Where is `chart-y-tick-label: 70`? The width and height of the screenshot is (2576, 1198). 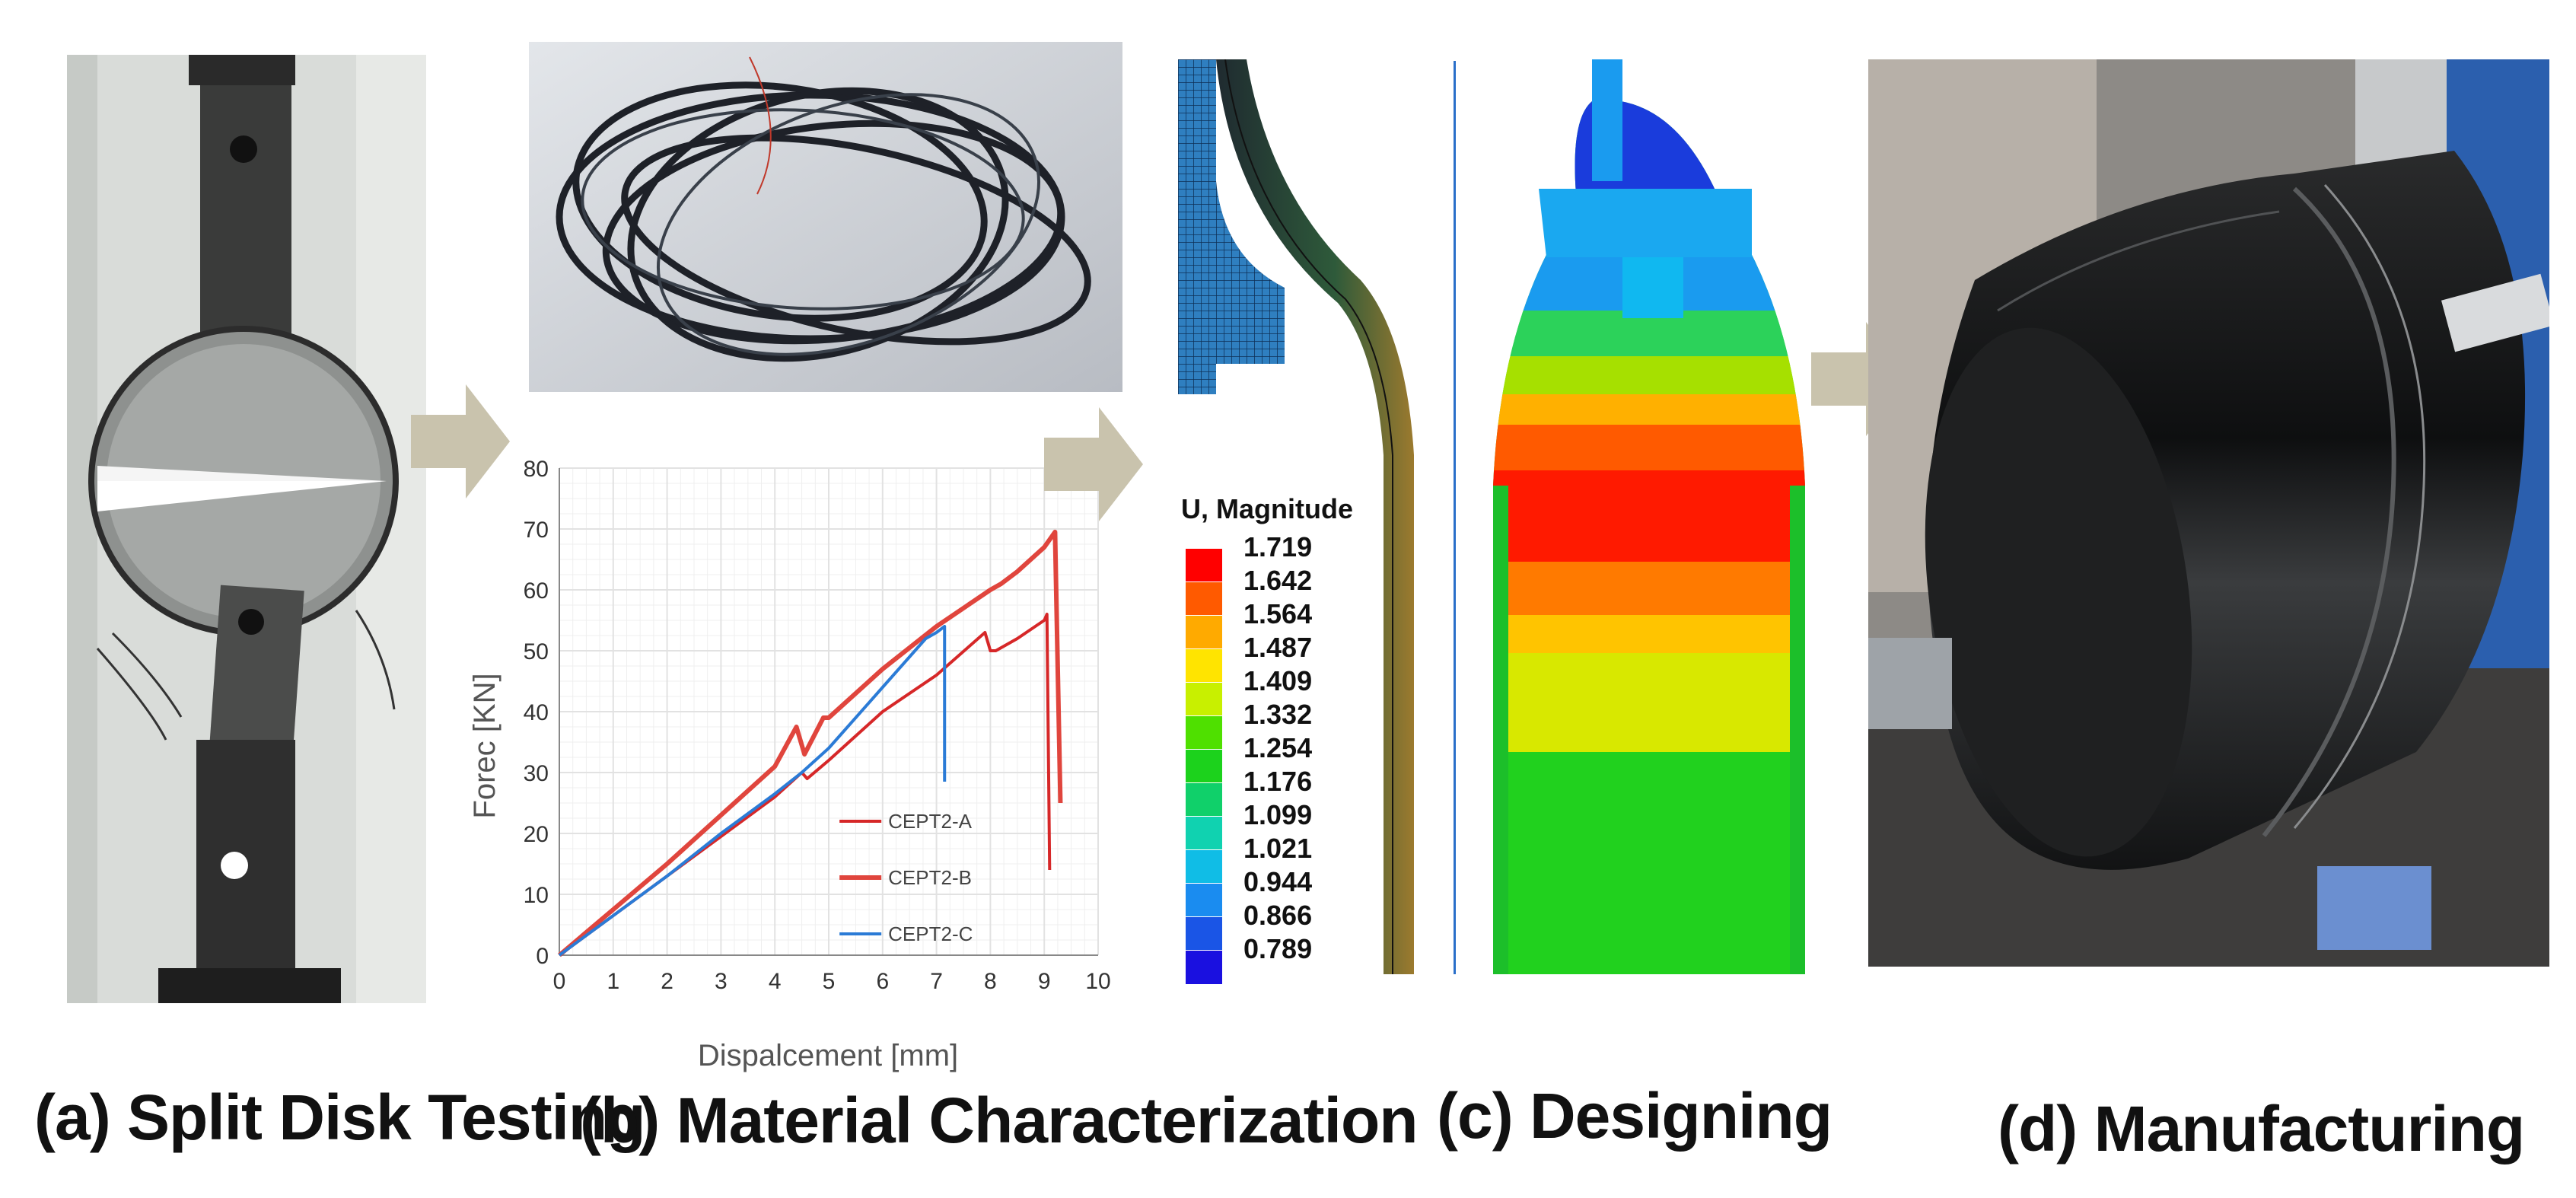 chart-y-tick-label: 70 is located at coordinates (536, 530).